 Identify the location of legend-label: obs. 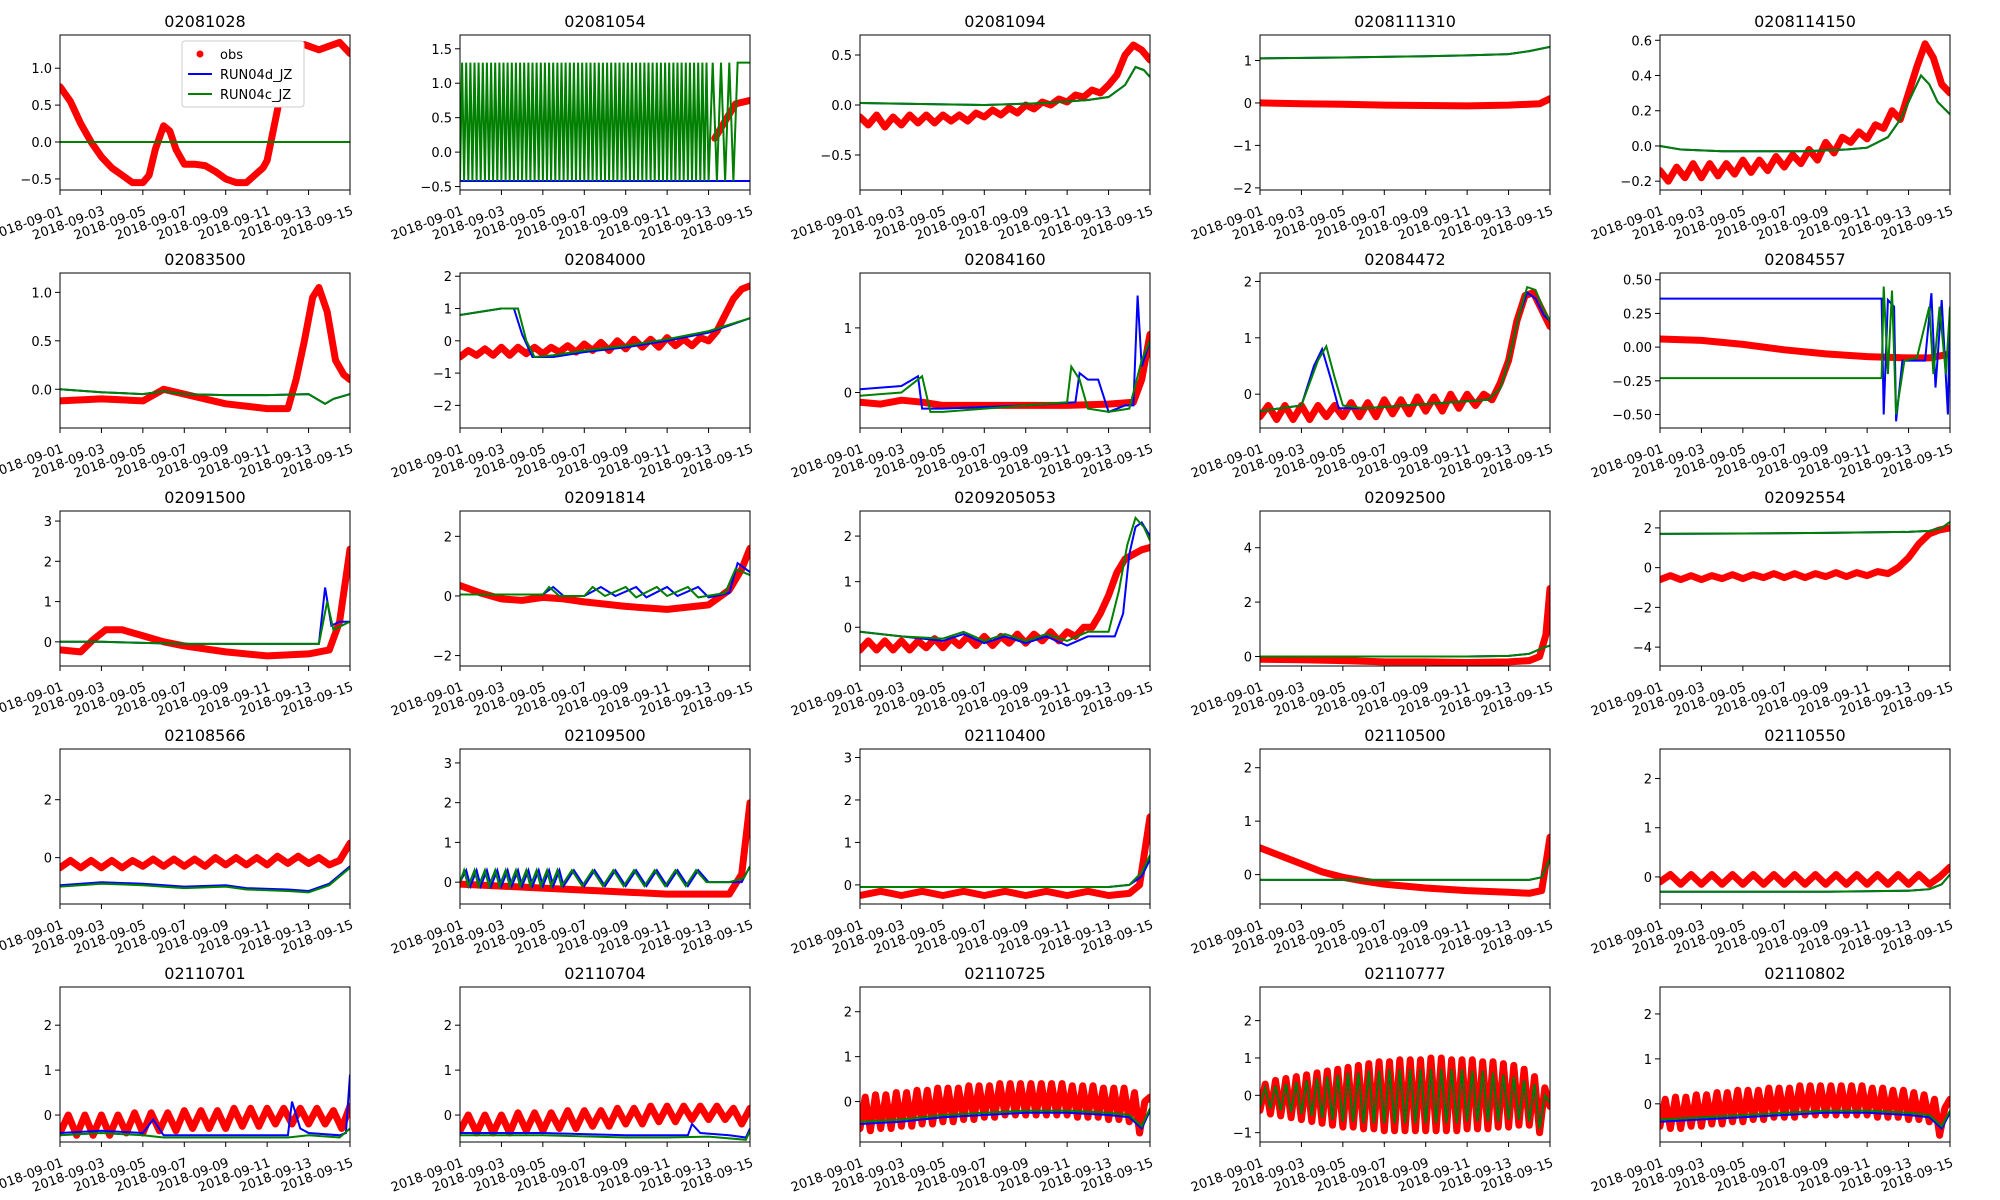
(231, 55).